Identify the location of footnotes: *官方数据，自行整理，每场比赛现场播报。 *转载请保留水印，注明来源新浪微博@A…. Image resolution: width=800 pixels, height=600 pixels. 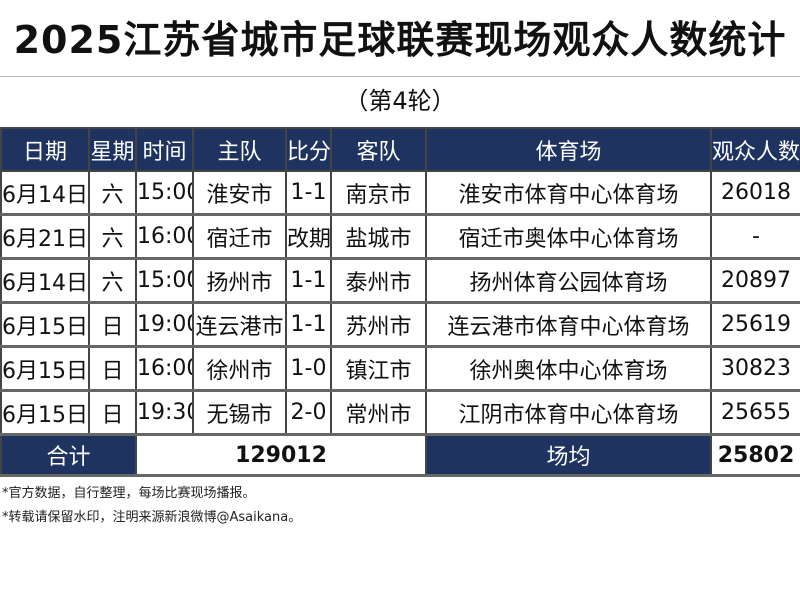
(151, 506).